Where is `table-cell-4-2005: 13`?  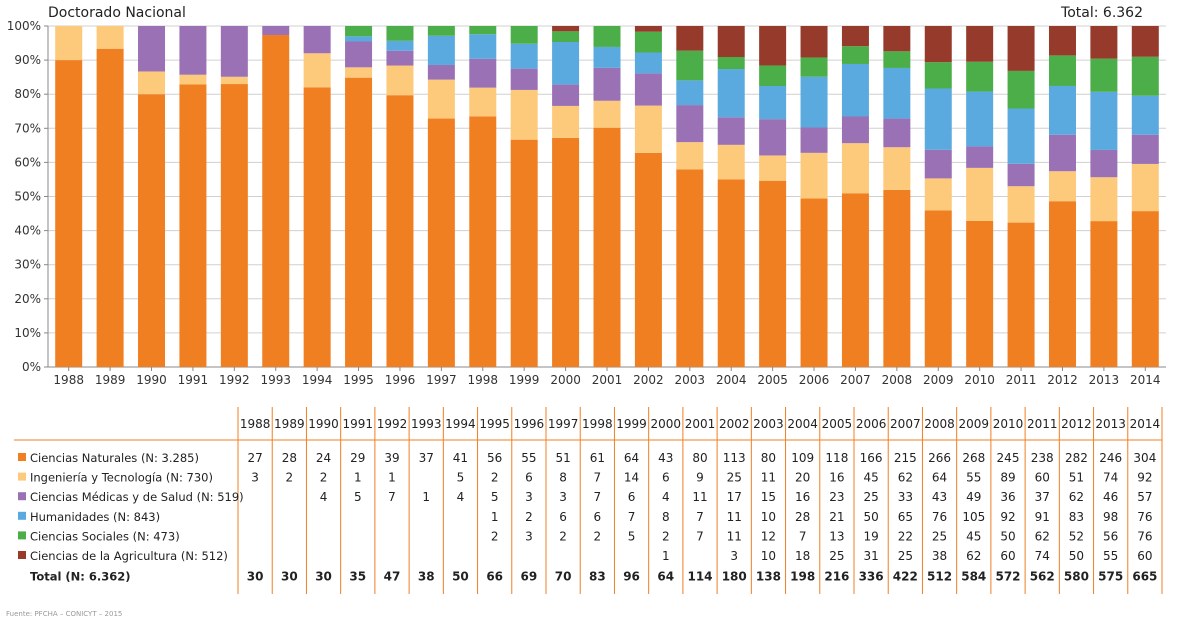 table-cell-4-2005: 13 is located at coordinates (836, 536).